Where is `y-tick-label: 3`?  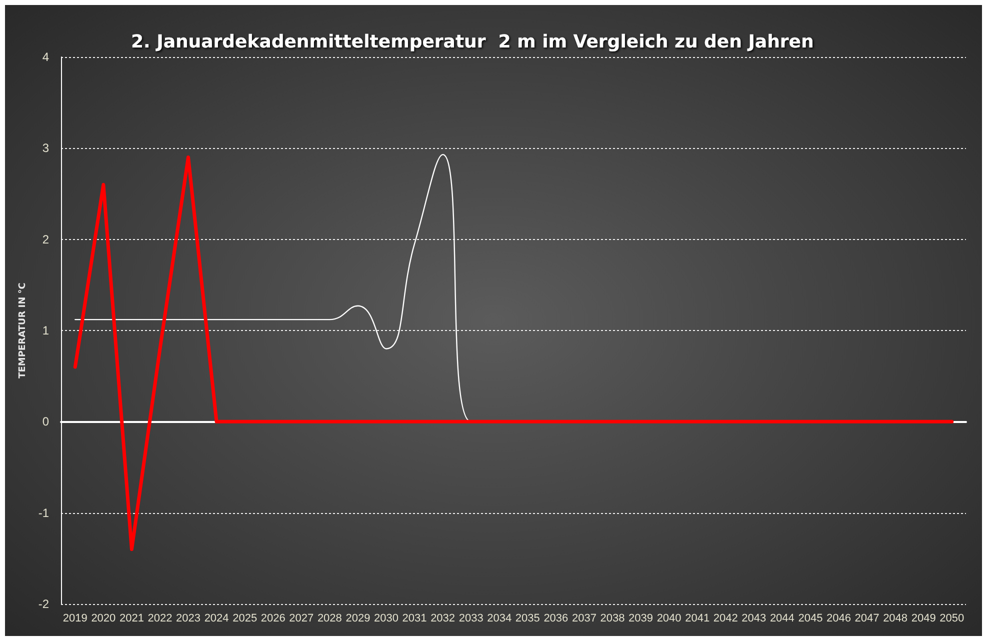 y-tick-label: 3 is located at coordinates (46, 148).